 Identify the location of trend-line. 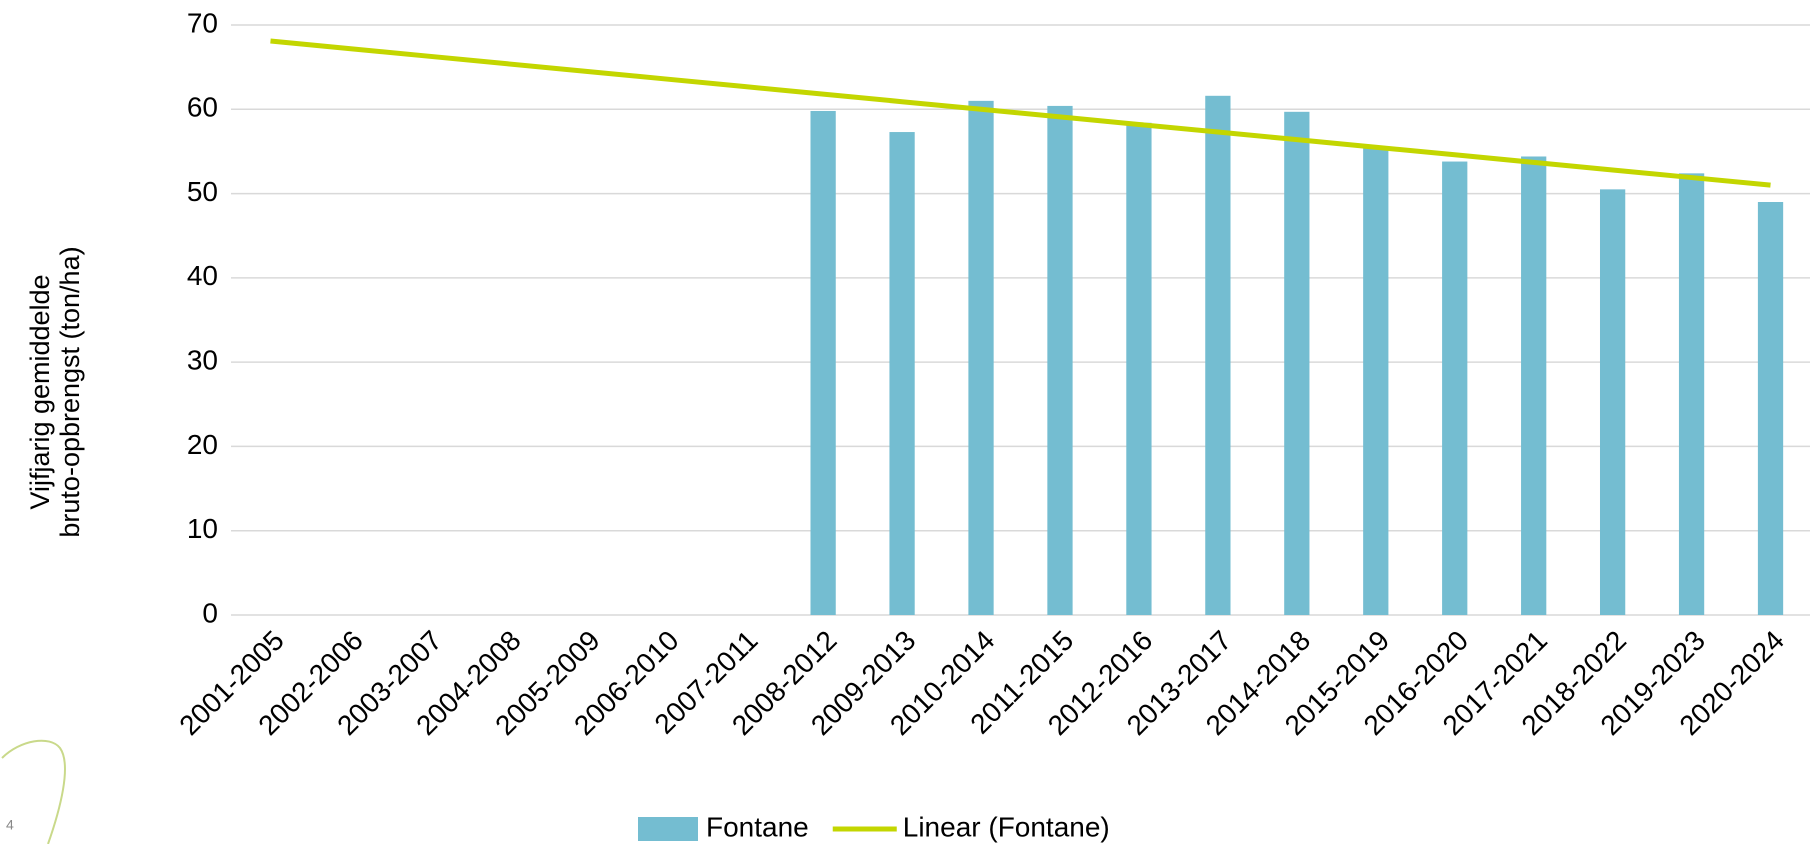
(1020, 113).